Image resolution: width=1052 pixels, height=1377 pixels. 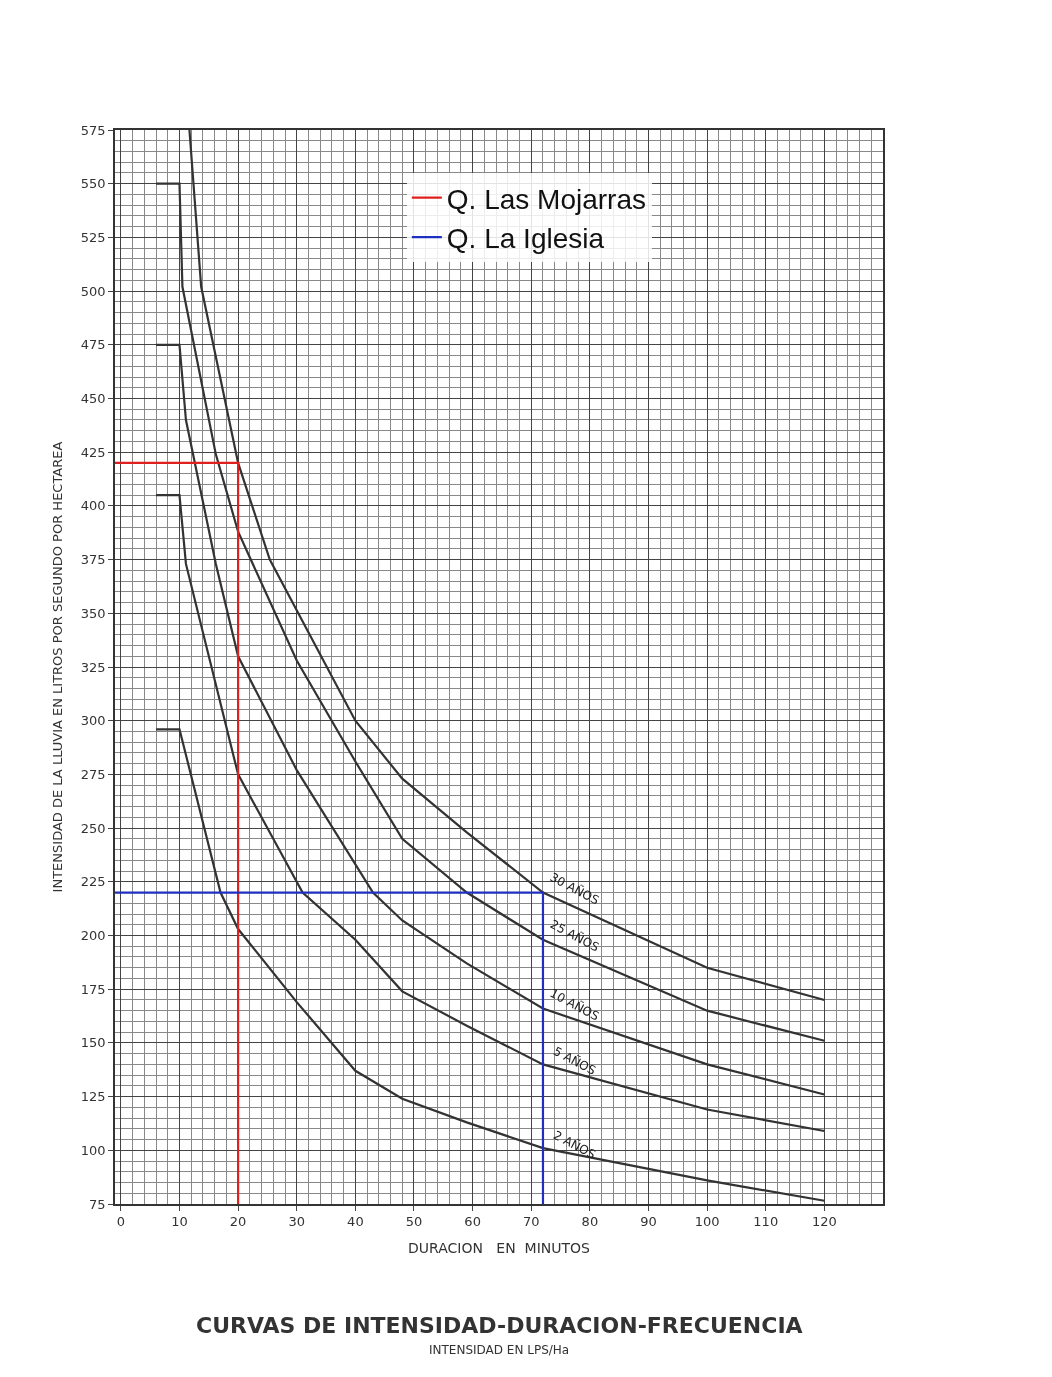 I want to click on y-tick-label: 575, so click(x=93, y=130).